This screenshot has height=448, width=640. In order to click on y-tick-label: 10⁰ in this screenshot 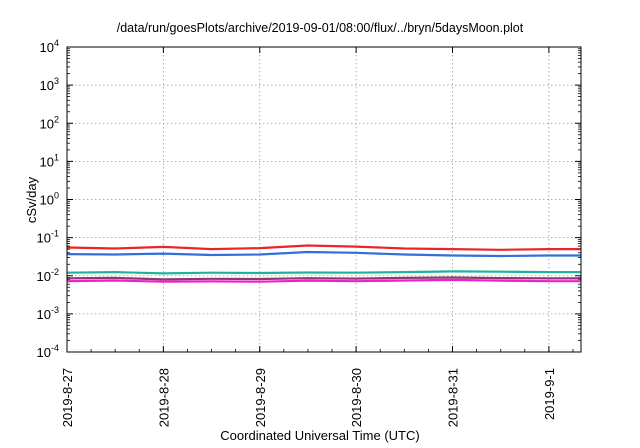, I will do `click(49, 199)`.